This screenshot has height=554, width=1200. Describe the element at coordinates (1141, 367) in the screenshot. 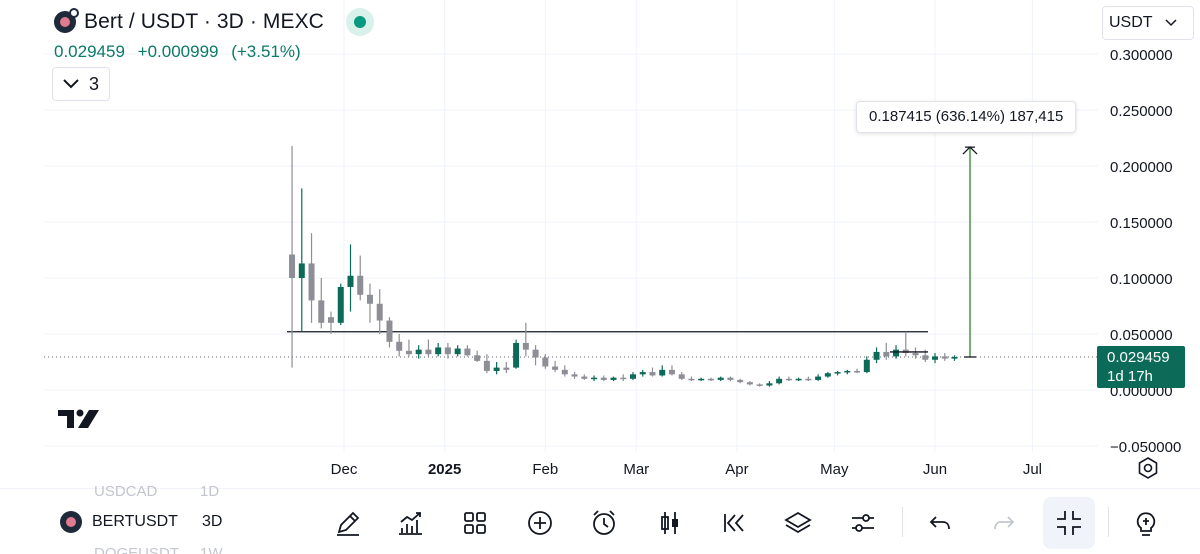

I see `last-price-badge: 0.029459 1d 17h` at that location.